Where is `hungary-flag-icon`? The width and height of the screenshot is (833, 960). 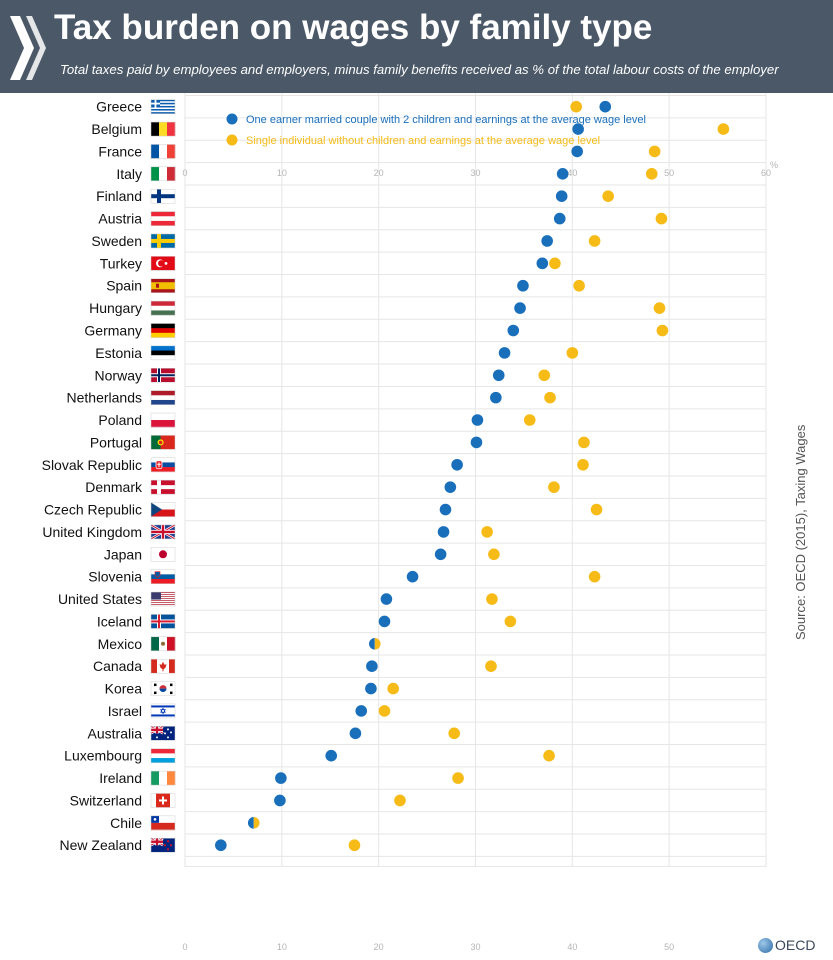 hungary-flag-icon is located at coordinates (163, 308).